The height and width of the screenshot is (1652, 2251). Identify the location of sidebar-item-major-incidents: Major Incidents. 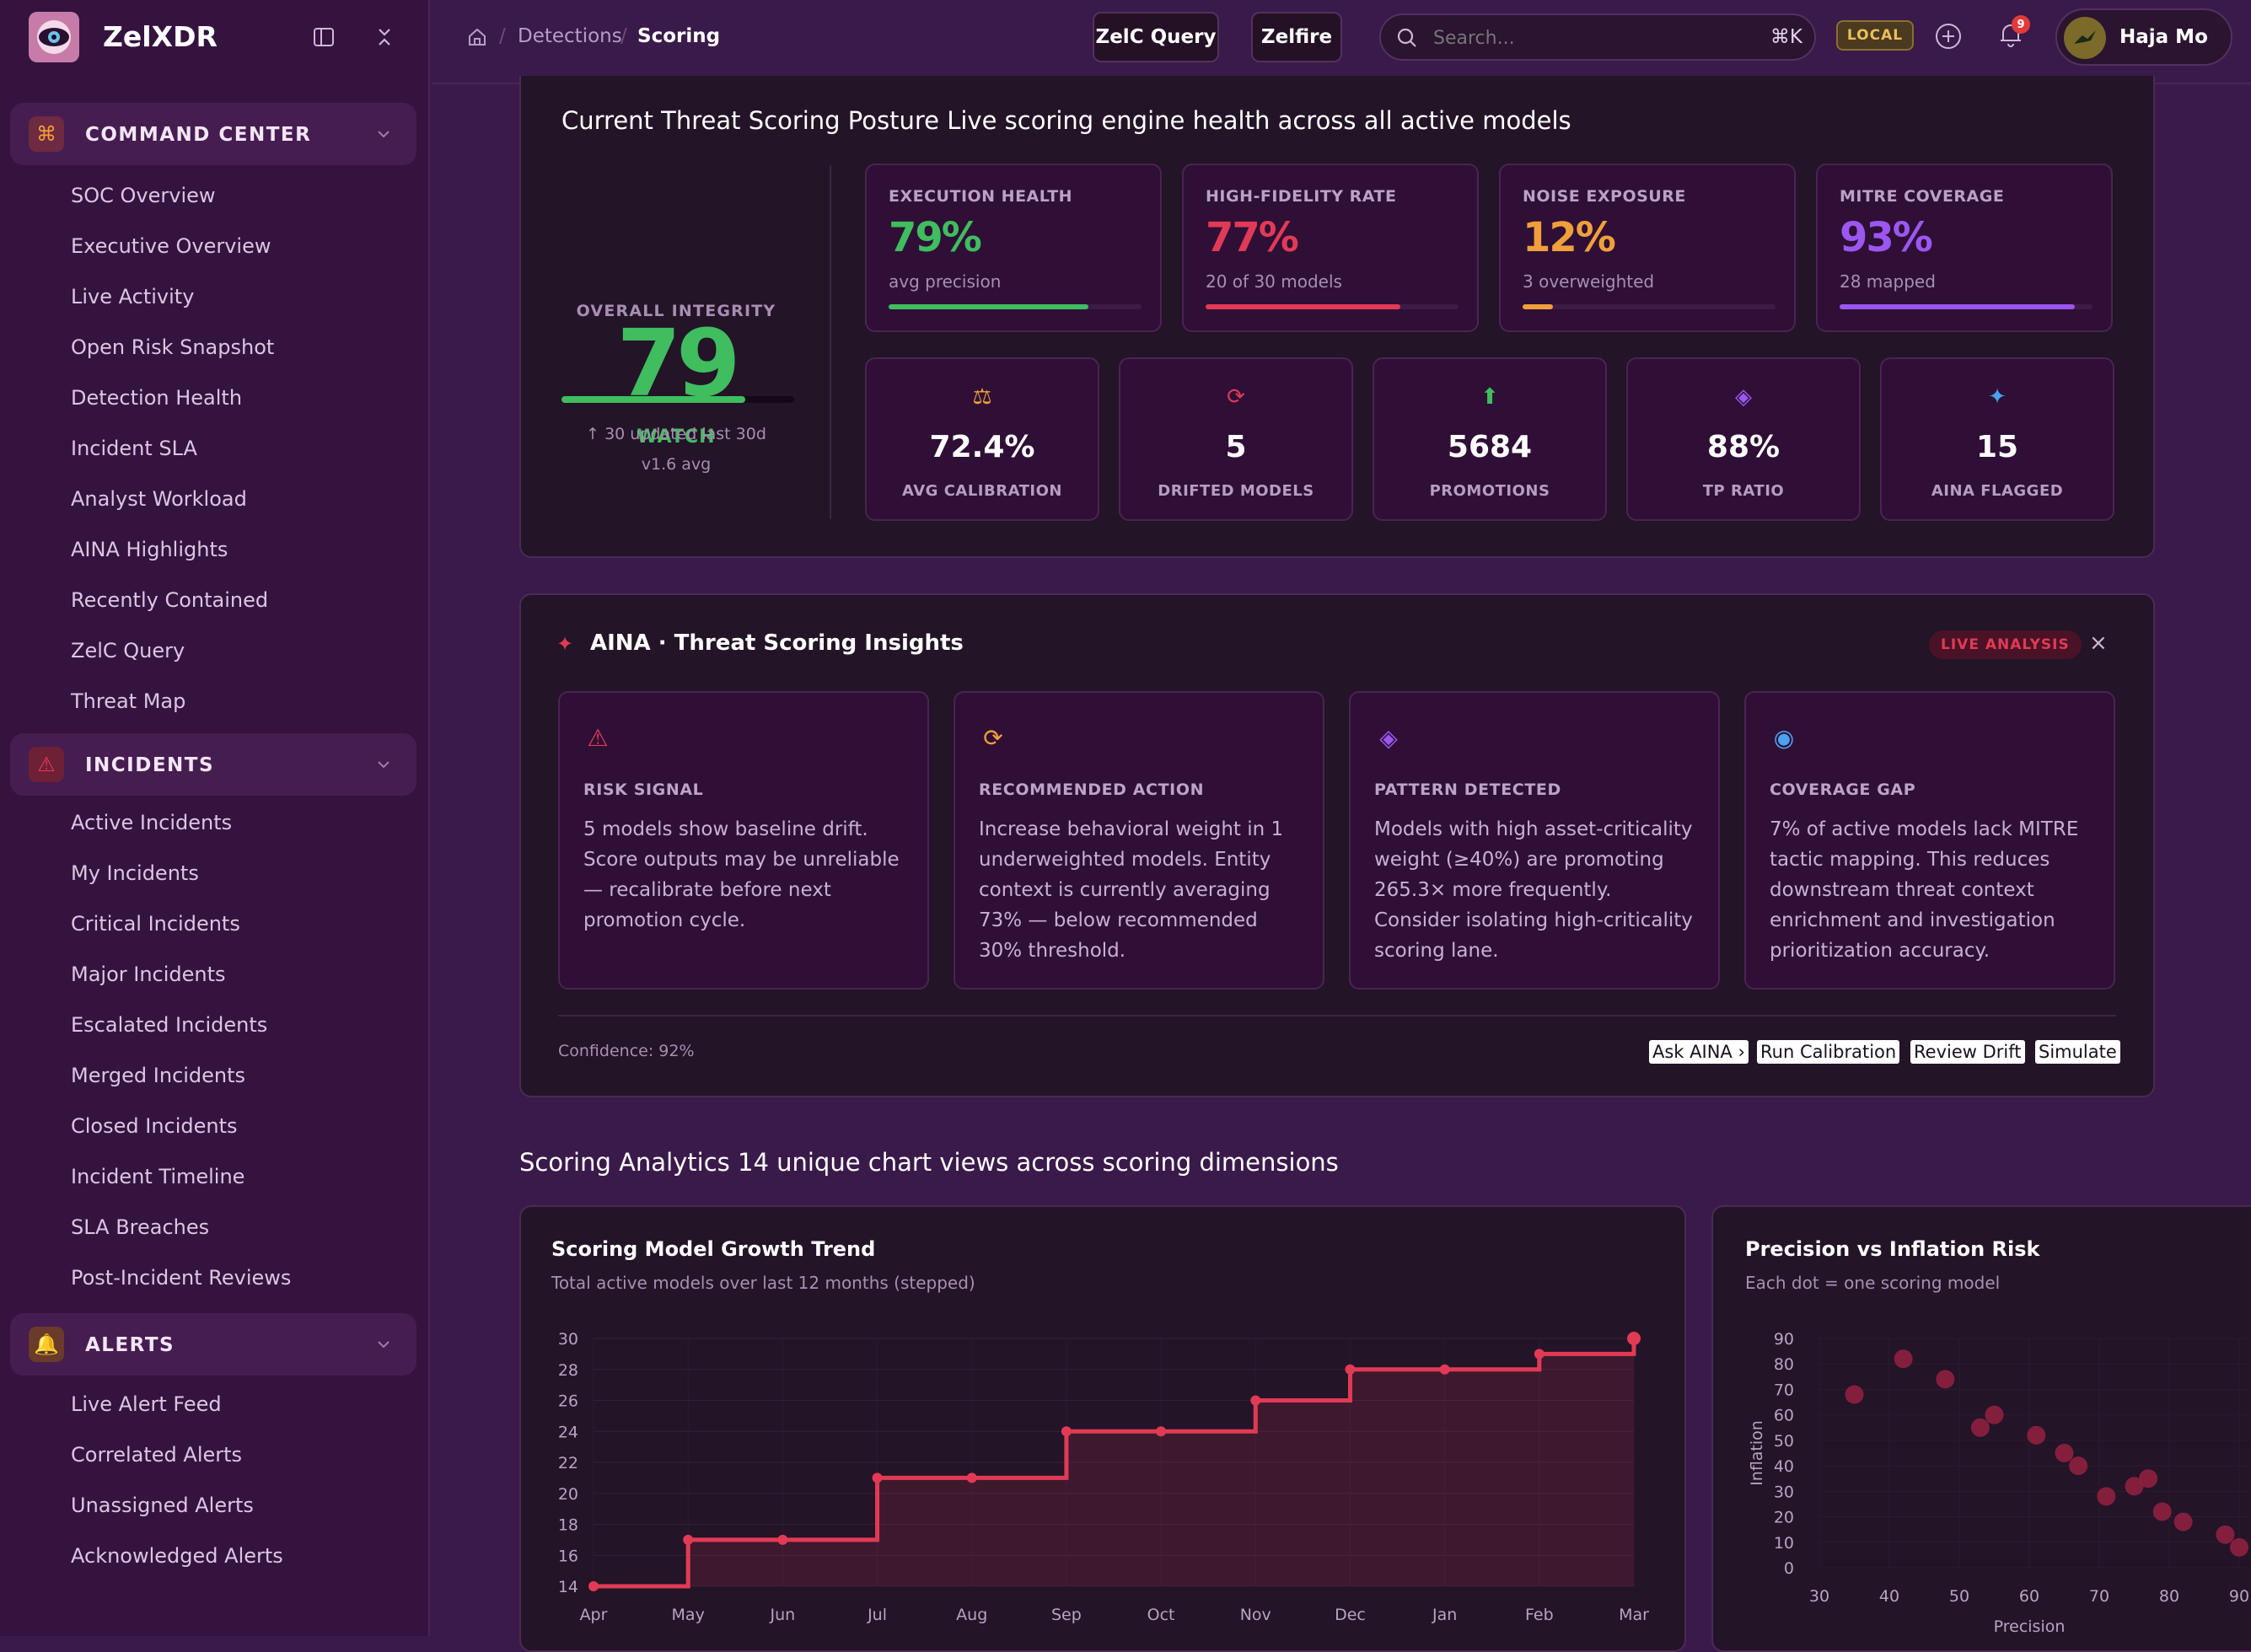
(148, 974).